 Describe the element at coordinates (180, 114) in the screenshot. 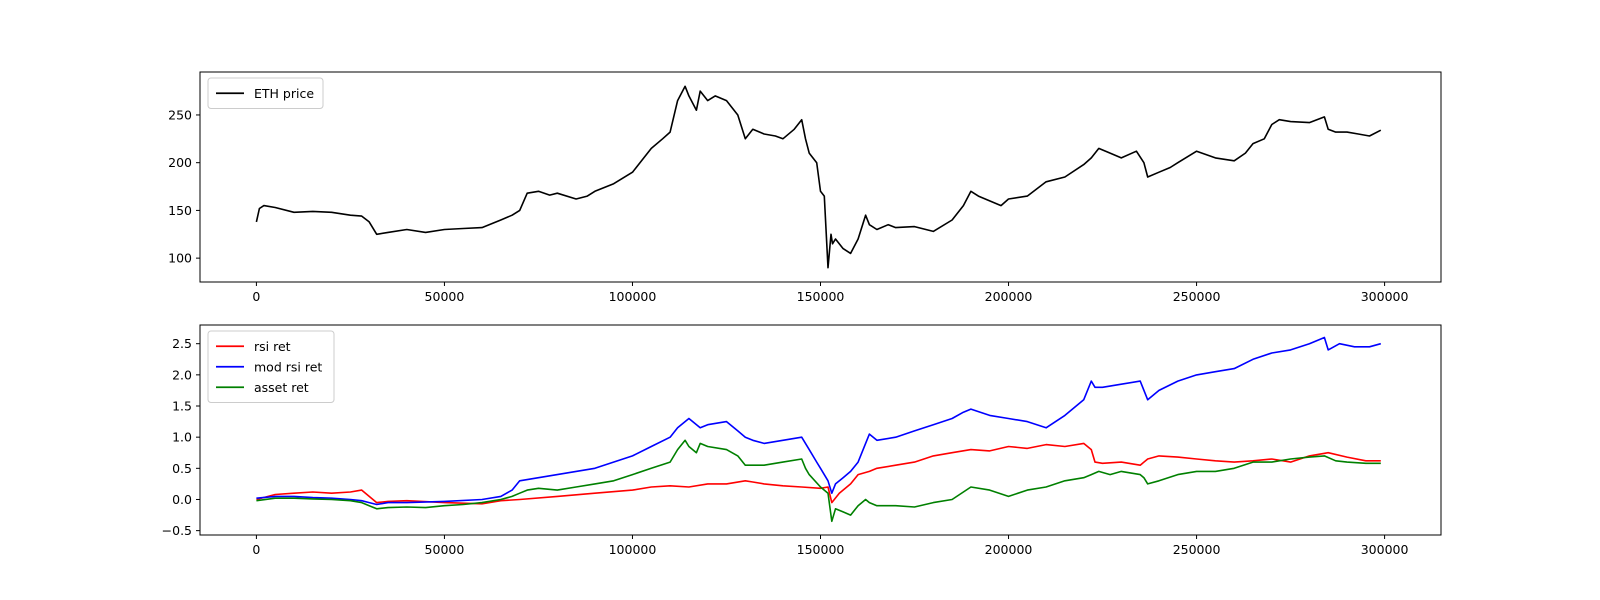

I see `y-tick-label: 250` at that location.